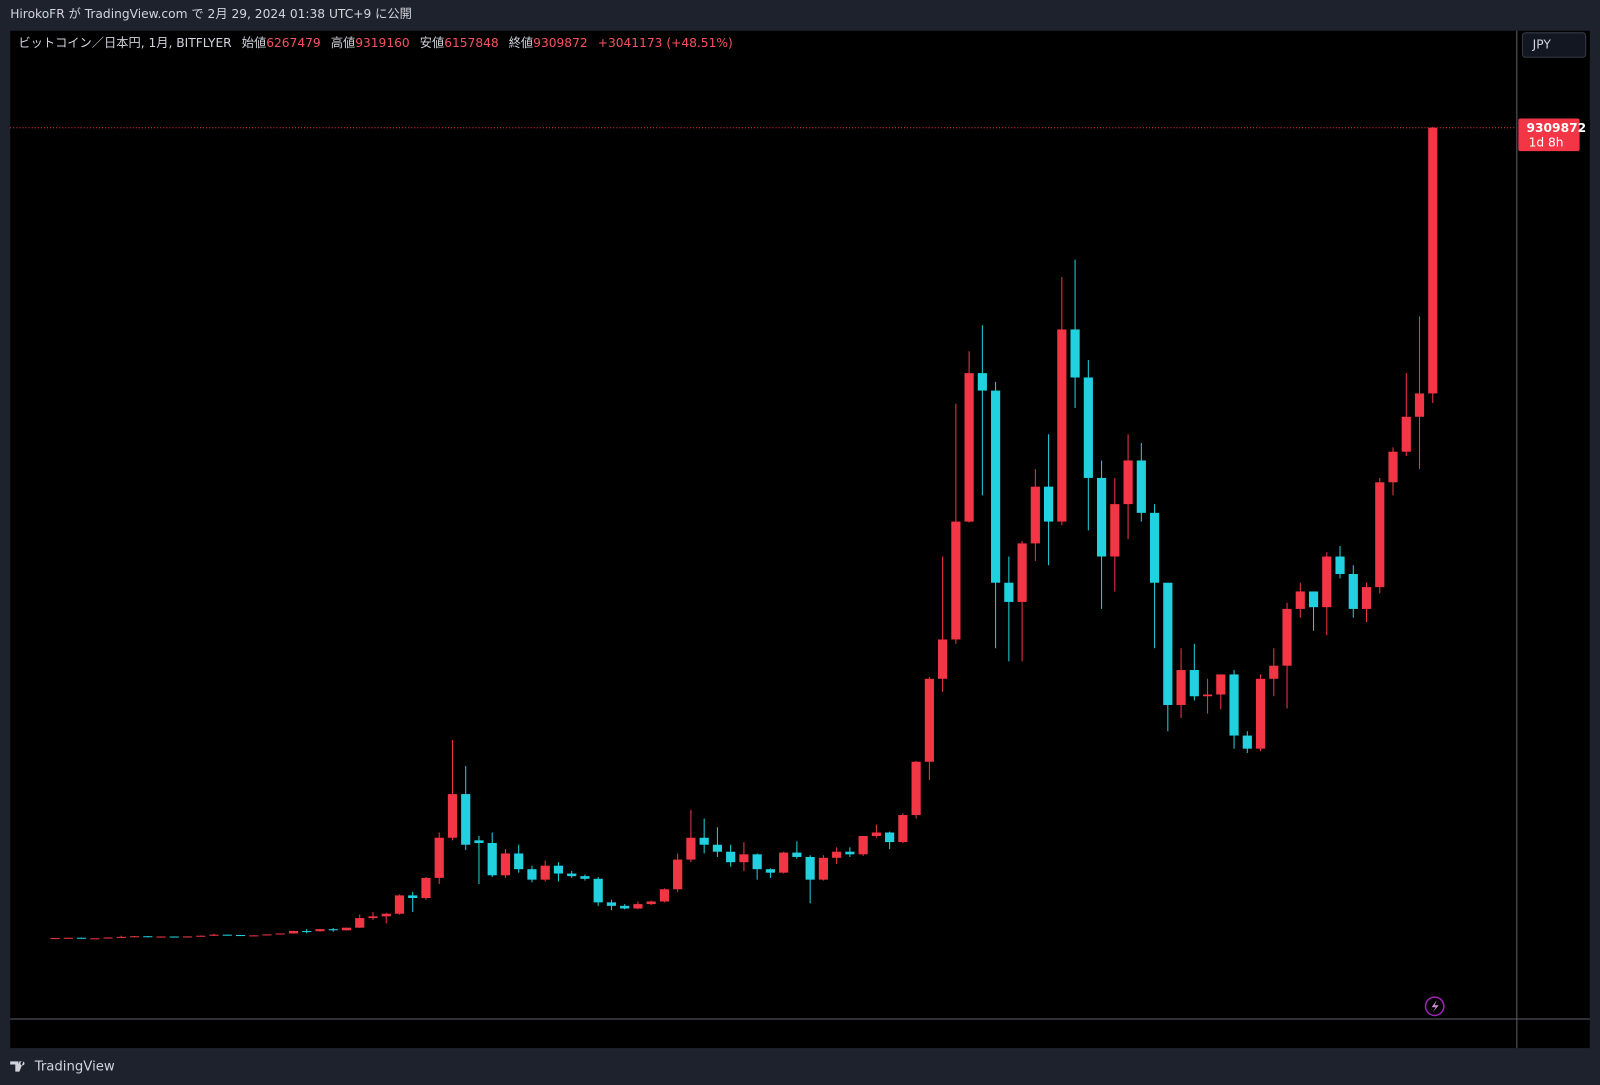  What do you see at coordinates (432, 42) in the screenshot?
I see `legend-label: 安値` at bounding box center [432, 42].